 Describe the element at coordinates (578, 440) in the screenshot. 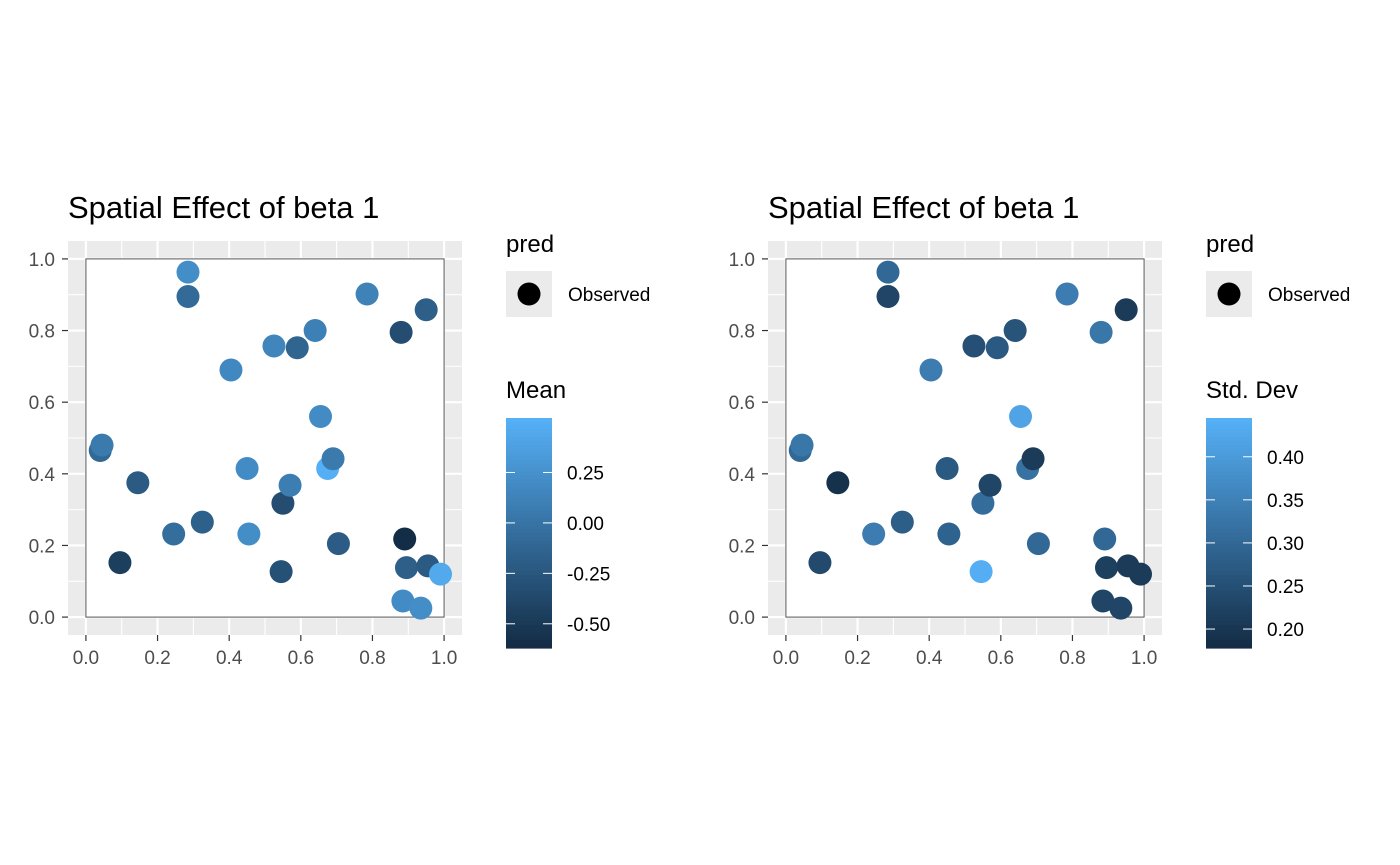

I see `legend: pred Observed Mean -0.50 -0.25 0.00 0.25` at that location.